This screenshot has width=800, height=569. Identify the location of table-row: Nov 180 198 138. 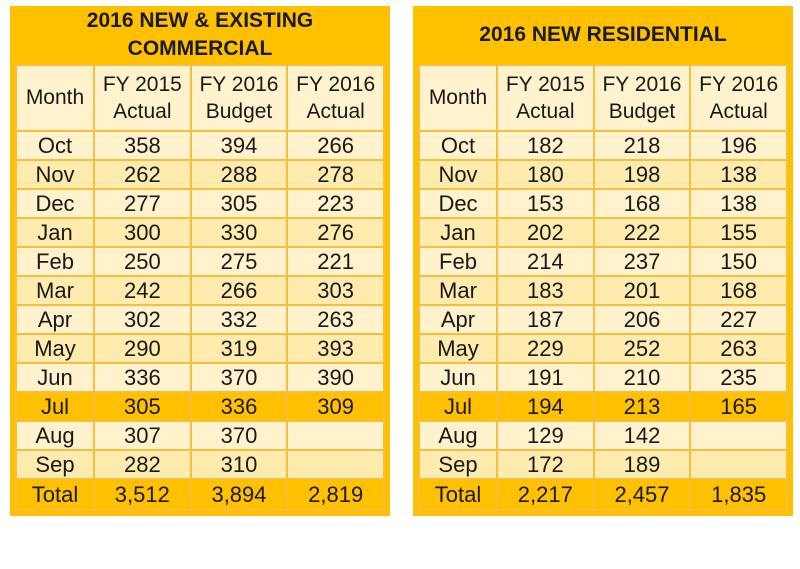
(603, 174).